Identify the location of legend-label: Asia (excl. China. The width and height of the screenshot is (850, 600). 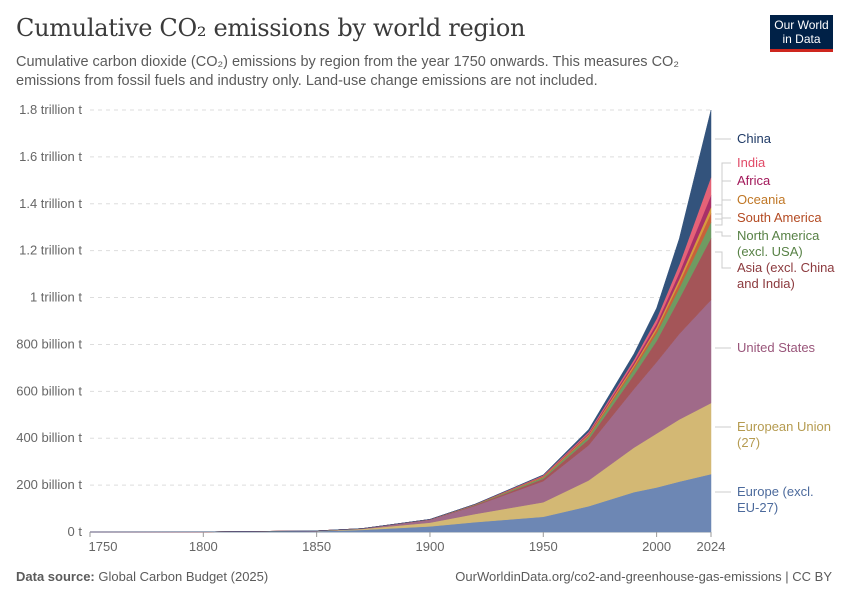
(786, 267).